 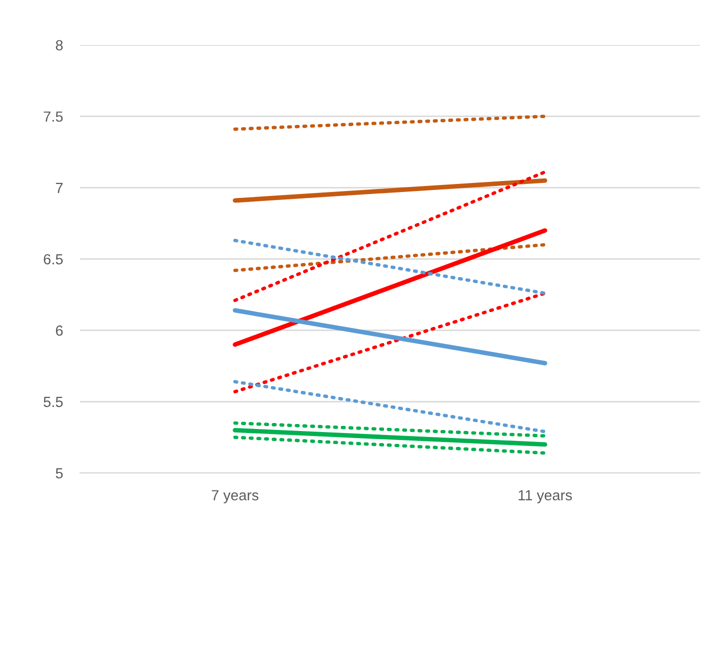 What do you see at coordinates (545, 497) in the screenshot?
I see `x-tick-label: 11 years` at bounding box center [545, 497].